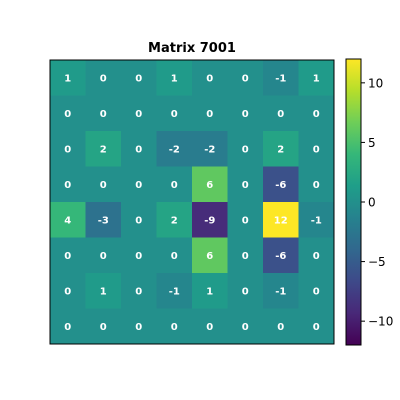  What do you see at coordinates (316, 220) in the screenshot?
I see `cell-value-label: -1` at bounding box center [316, 220].